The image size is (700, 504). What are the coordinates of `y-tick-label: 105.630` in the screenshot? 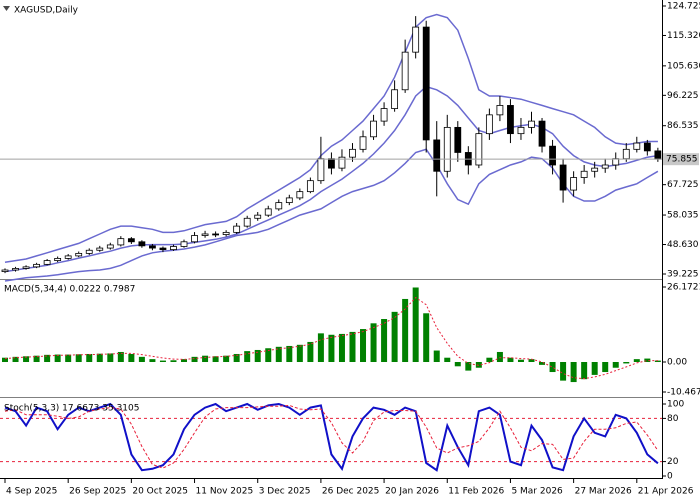 It's located at (683, 66).